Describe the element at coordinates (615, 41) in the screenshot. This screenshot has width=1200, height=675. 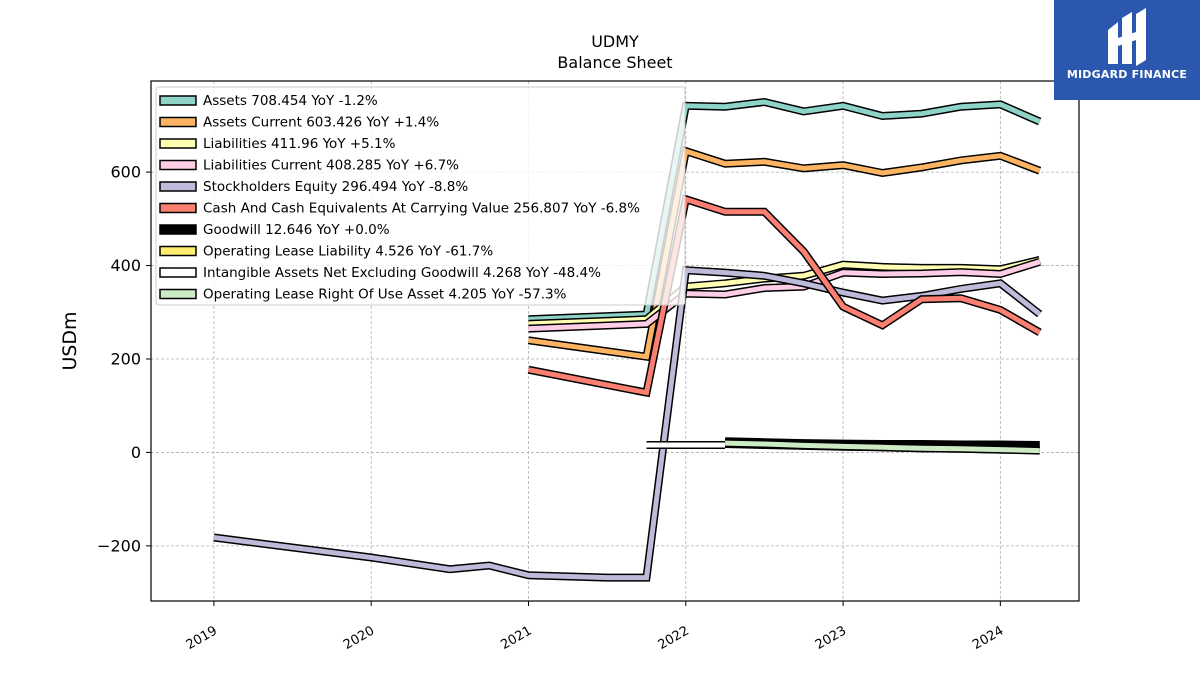
I see `chart-title: UDMY` at that location.